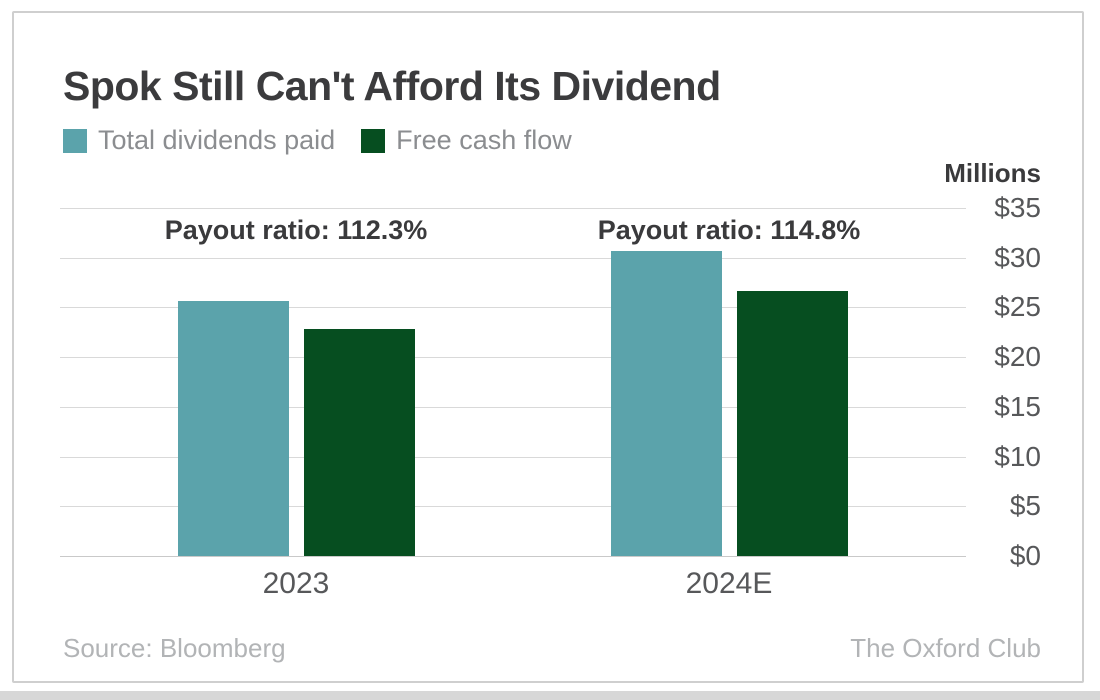  Describe the element at coordinates (484, 140) in the screenshot. I see `legend-label-fcf: Free cash flow` at that location.